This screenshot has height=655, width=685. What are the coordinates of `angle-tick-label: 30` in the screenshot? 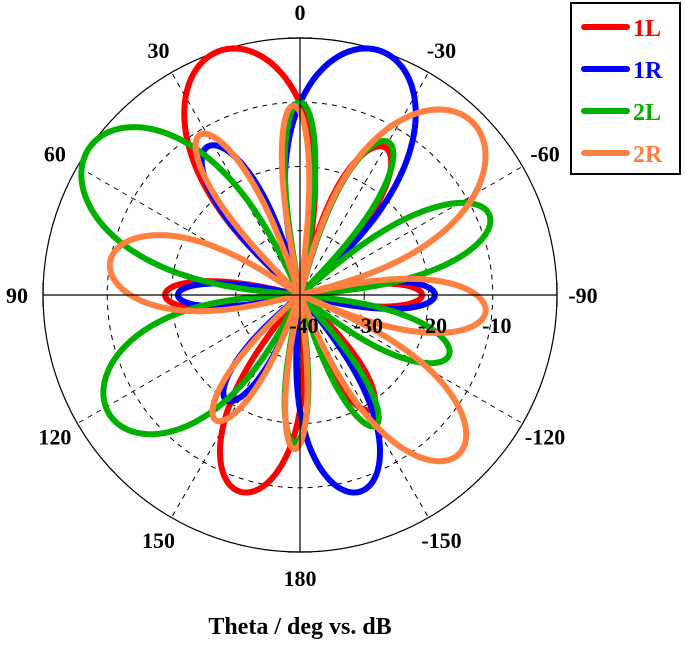 It's located at (159, 50).